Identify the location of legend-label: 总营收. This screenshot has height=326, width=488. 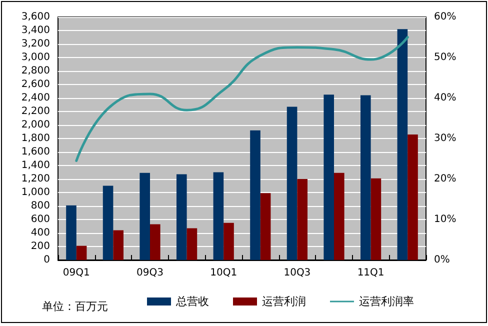
(192, 301).